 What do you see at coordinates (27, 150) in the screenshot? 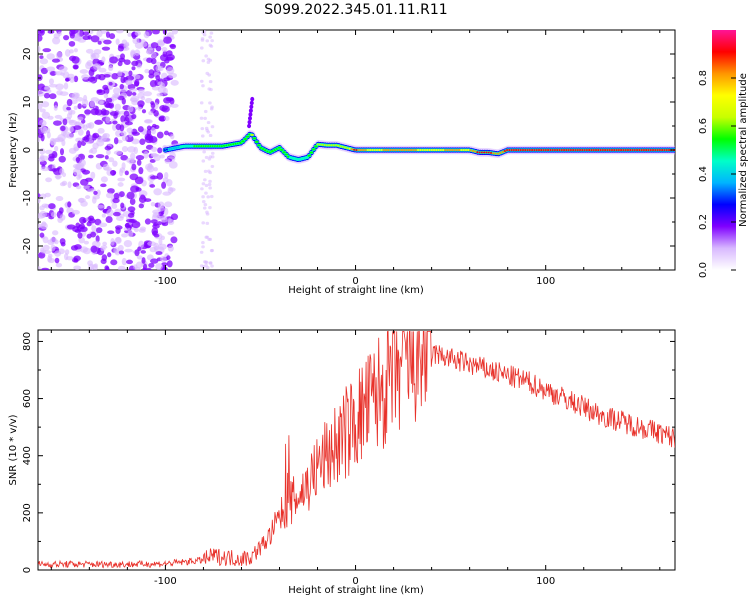
I see `y-tick-label: 0` at bounding box center [27, 150].